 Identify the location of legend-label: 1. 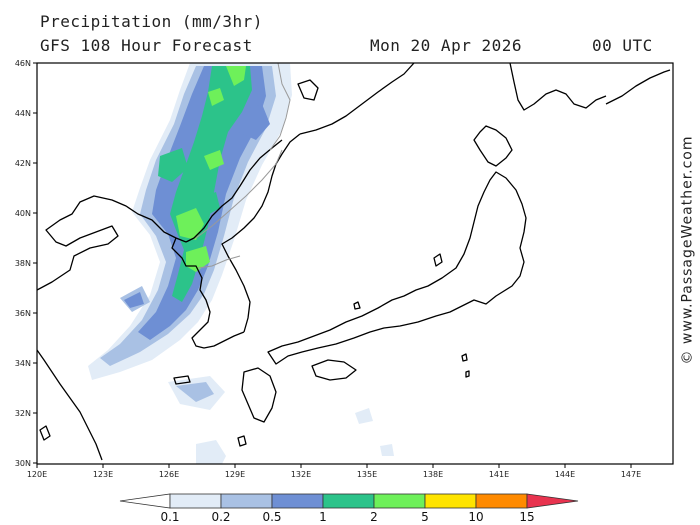
(323, 517).